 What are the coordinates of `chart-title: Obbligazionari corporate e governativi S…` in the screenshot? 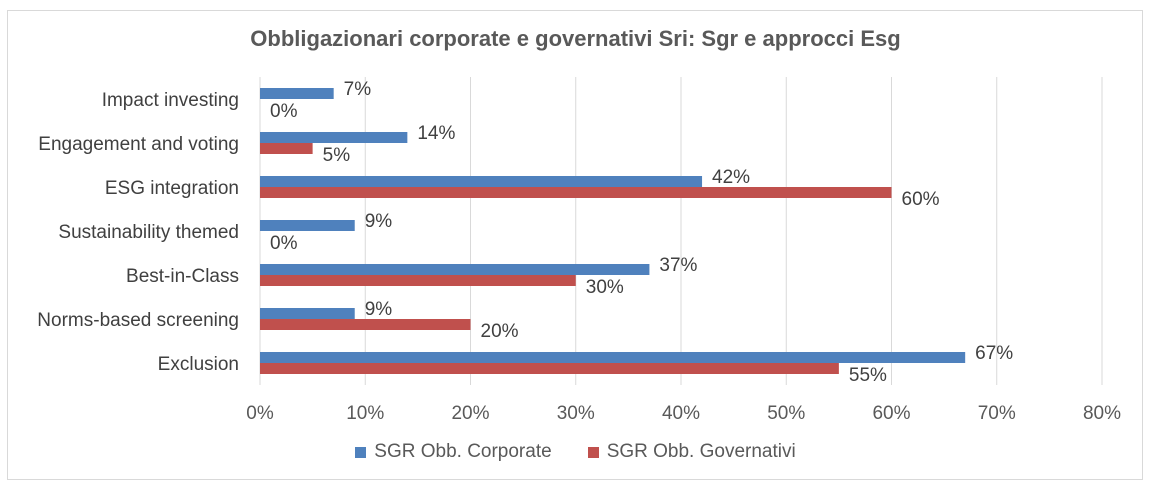 It's located at (575, 38).